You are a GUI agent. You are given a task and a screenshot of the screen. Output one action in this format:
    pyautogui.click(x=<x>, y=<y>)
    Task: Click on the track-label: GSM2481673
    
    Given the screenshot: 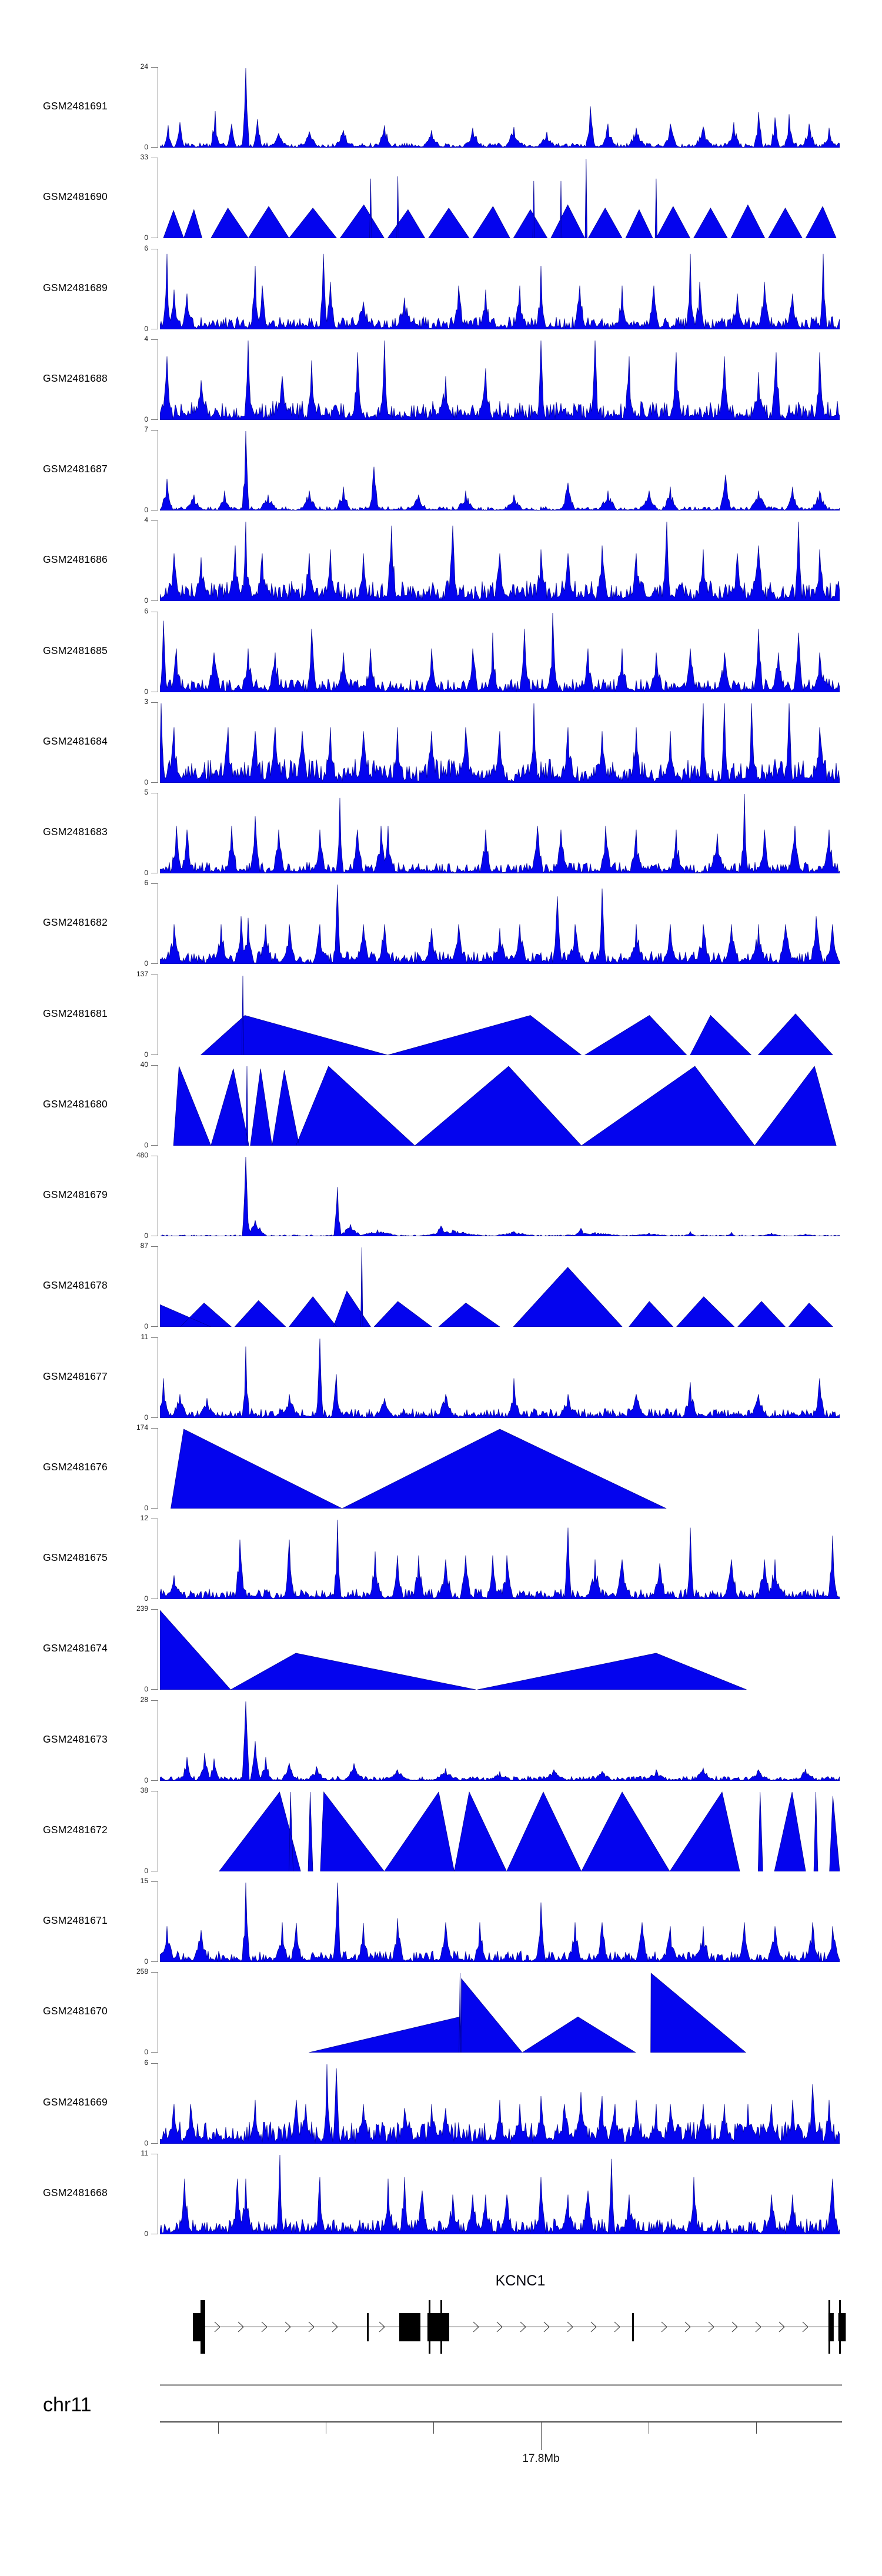 What is the action you would take?
    pyautogui.click(x=75, y=1739)
    